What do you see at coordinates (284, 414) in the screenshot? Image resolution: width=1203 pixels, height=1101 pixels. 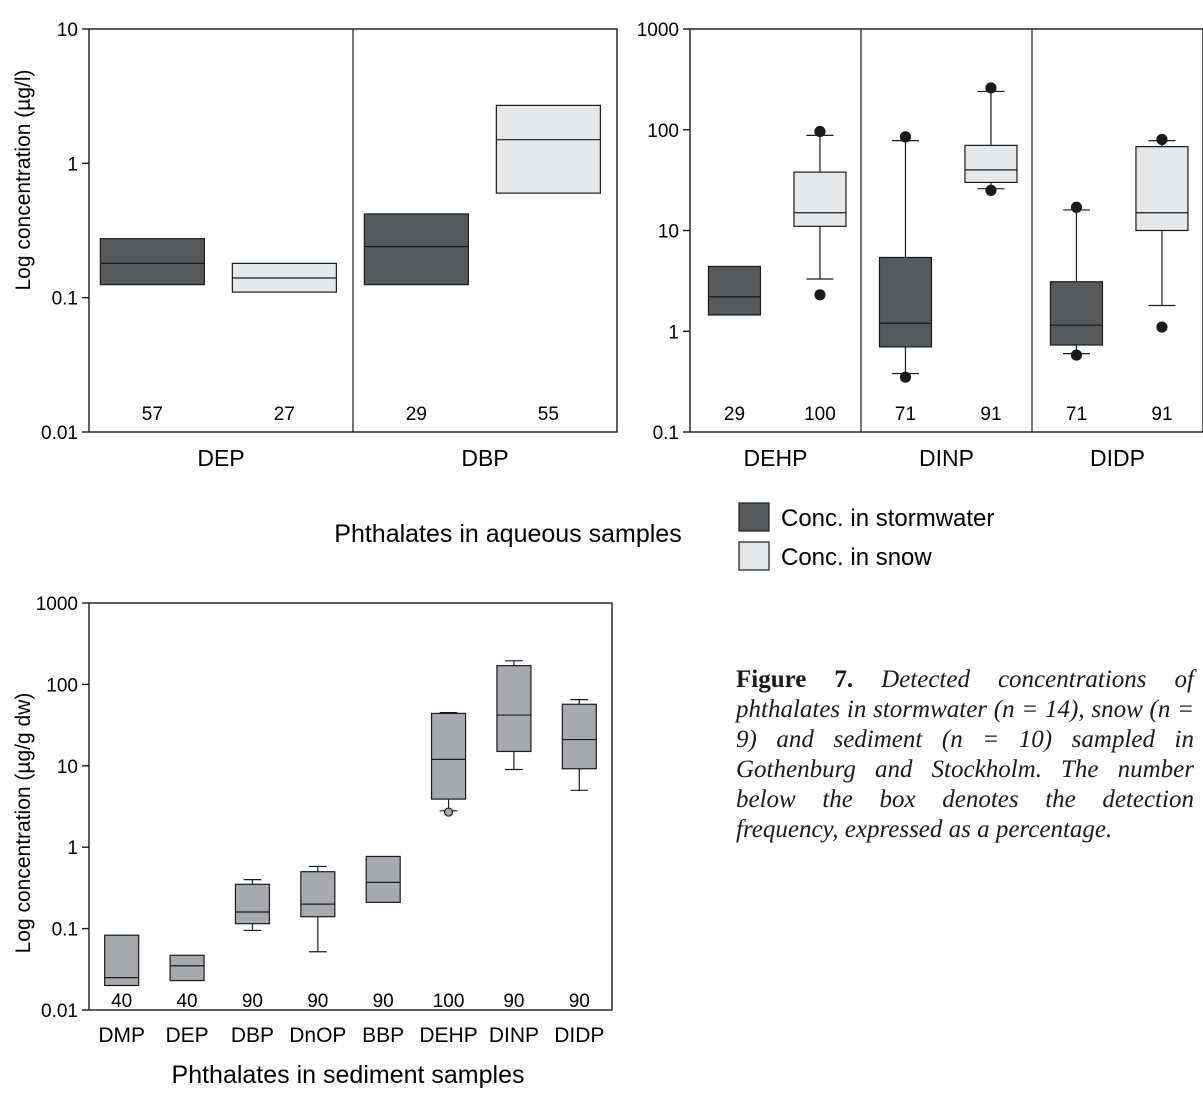 I see `detection-frequency-label: 27` at bounding box center [284, 414].